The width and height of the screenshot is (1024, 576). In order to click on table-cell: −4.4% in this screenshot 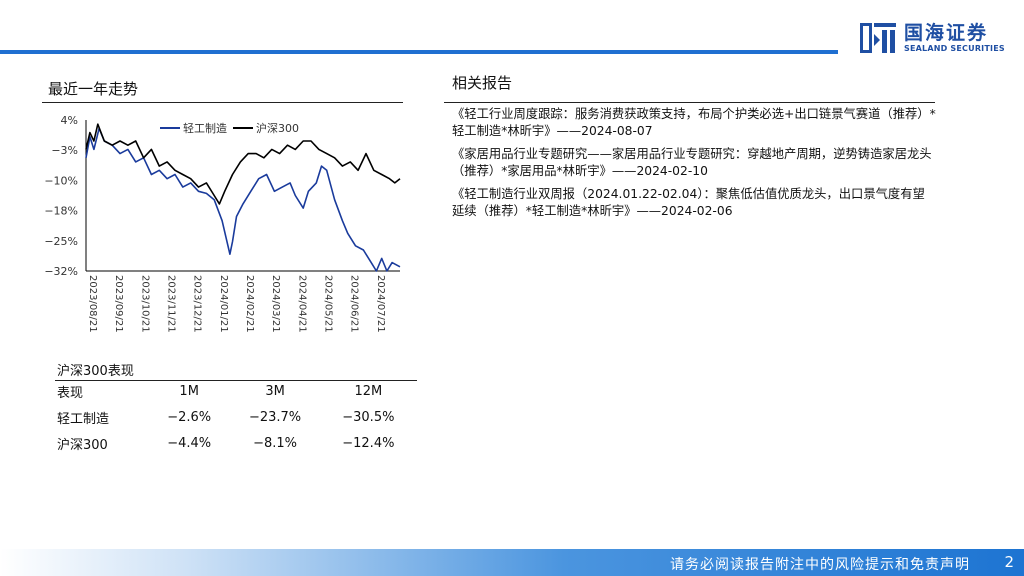, I will do `click(189, 443)`.